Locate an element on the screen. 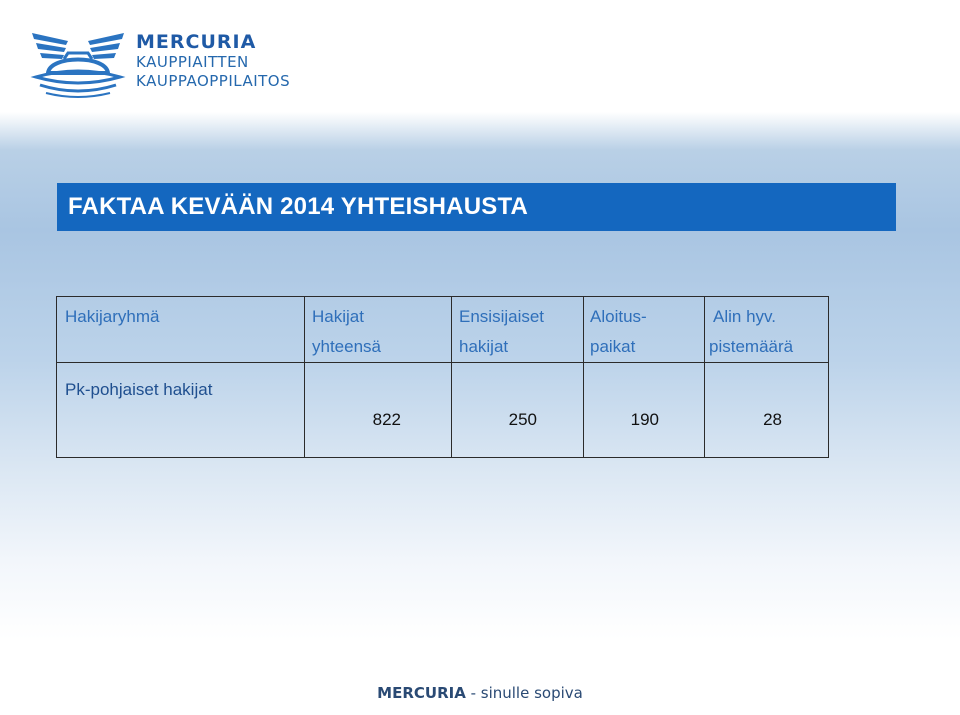 The height and width of the screenshot is (715, 960). header-primary-line1: Ensisijaiset is located at coordinates (502, 316).